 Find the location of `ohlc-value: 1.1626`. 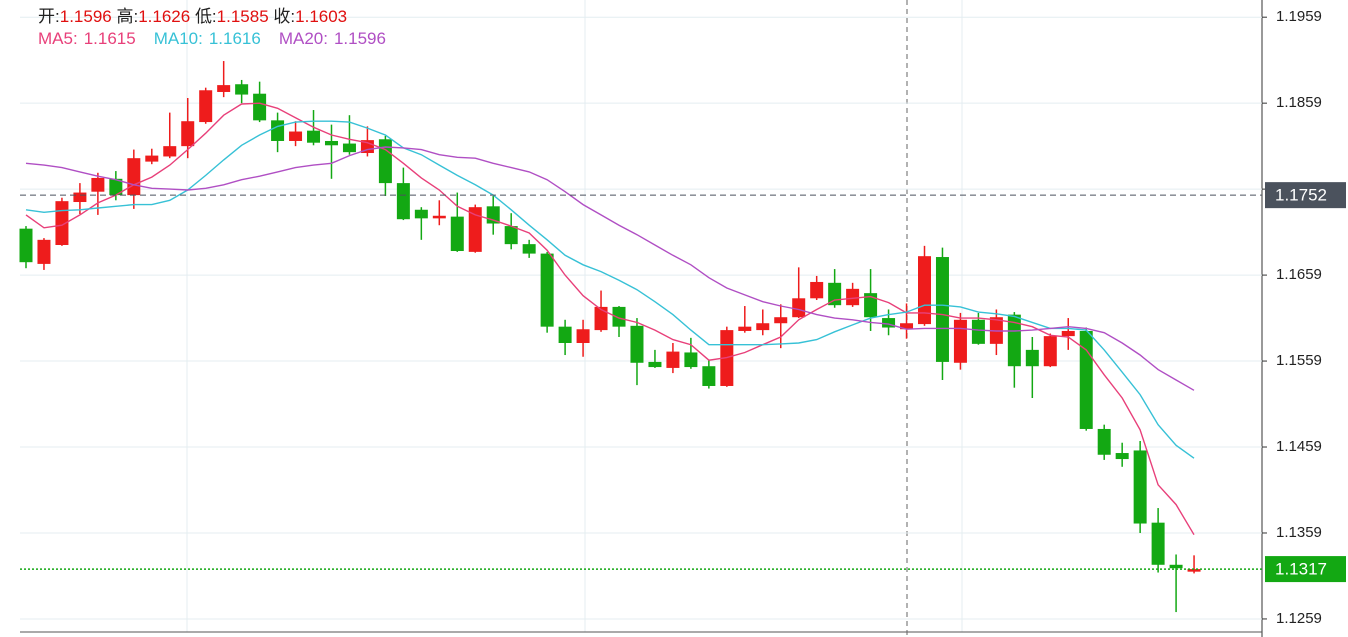

ohlc-value: 1.1626 is located at coordinates (164, 16).